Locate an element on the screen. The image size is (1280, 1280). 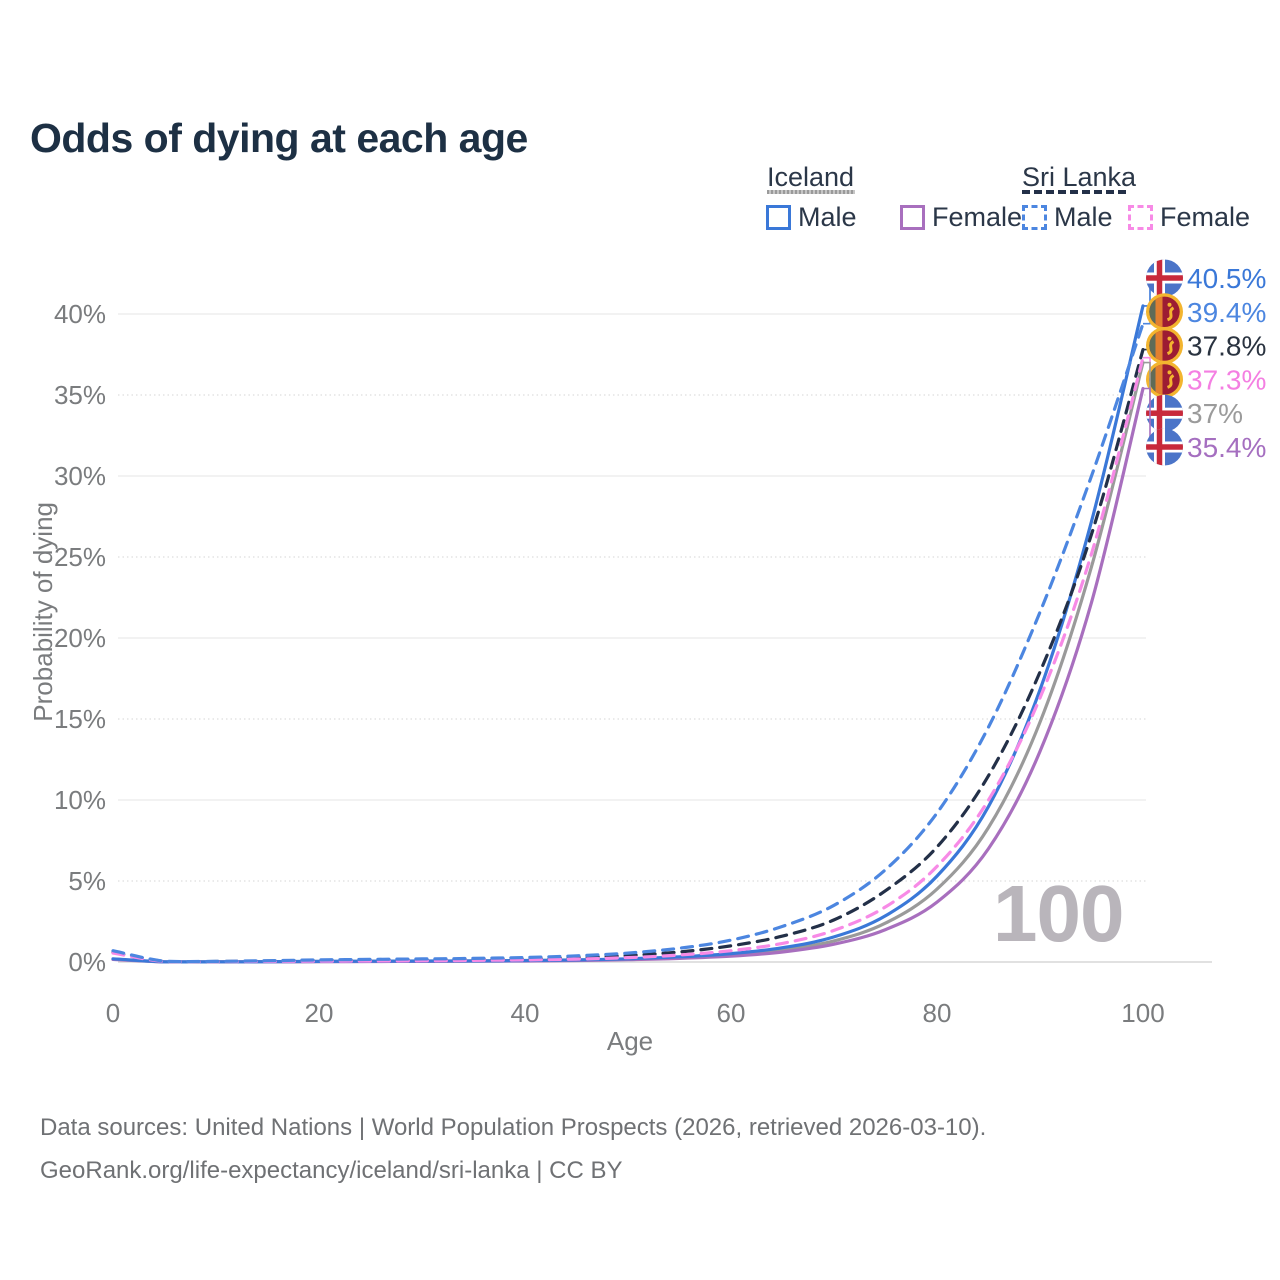
x-tick-label: 40 is located at coordinates (525, 1013).